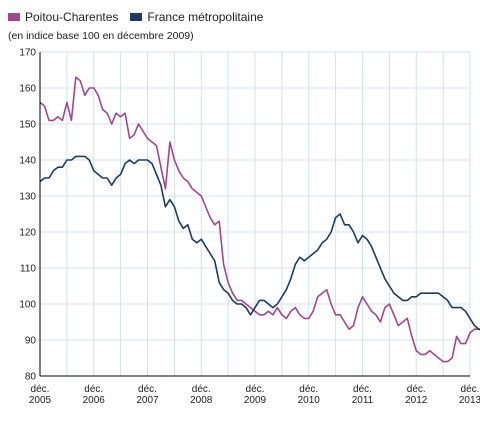 The width and height of the screenshot is (480, 430). Describe the element at coordinates (27, 305) in the screenshot. I see `y-tick-label: 100` at that location.